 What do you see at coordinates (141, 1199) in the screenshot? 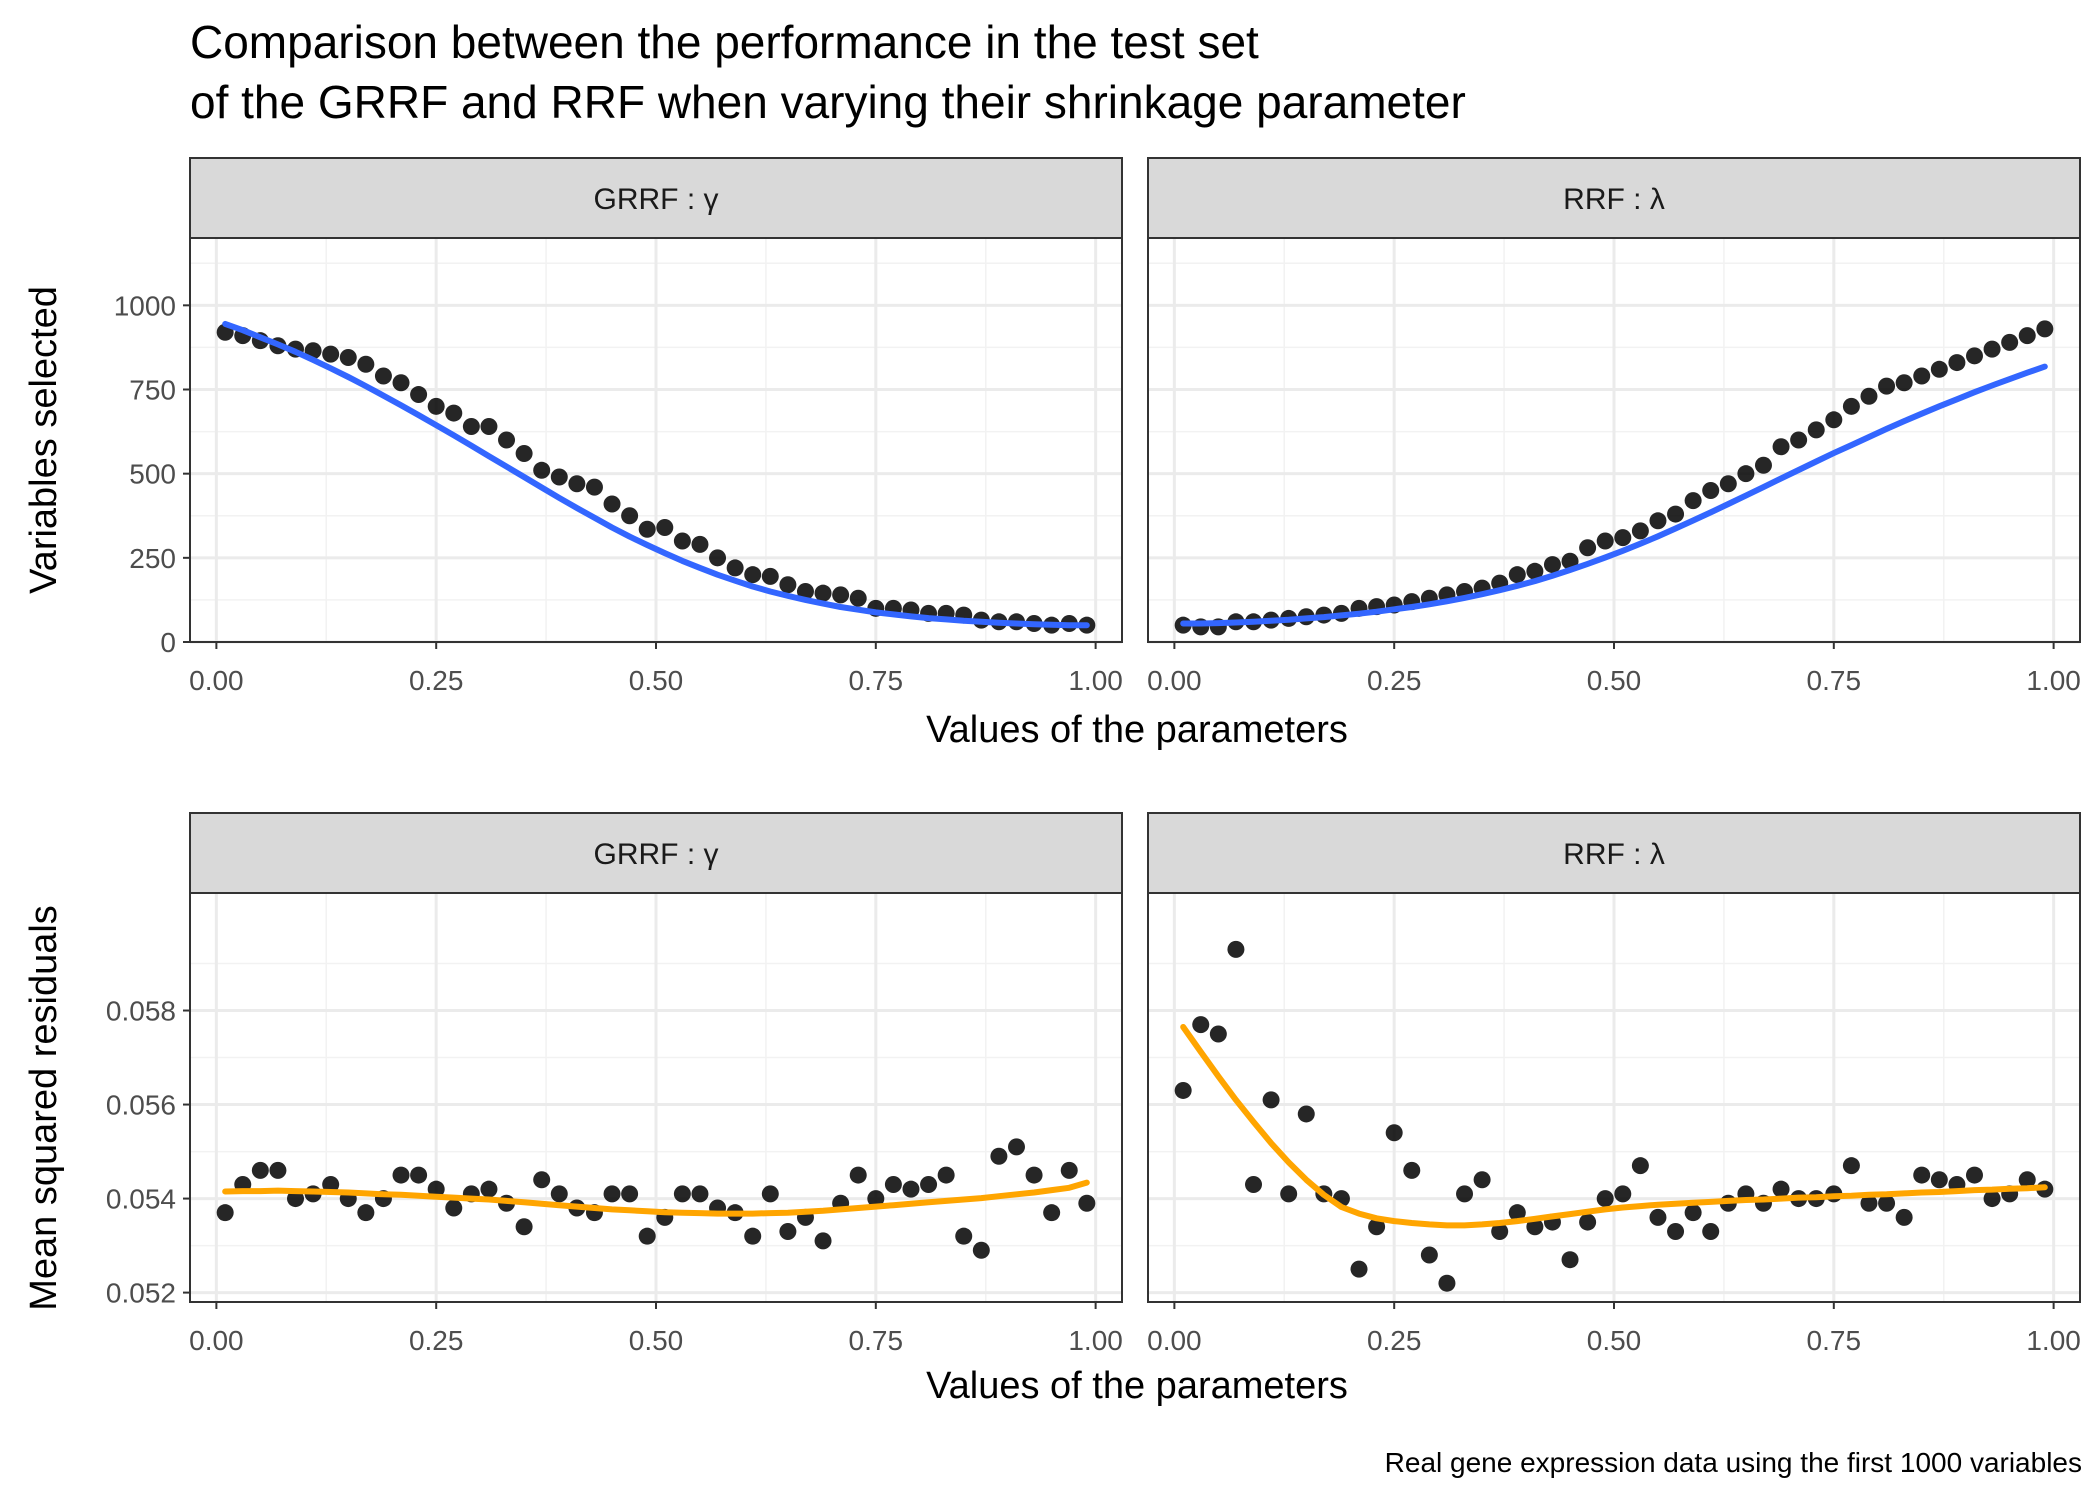
I see `y-tick-label: 0.054` at bounding box center [141, 1199].